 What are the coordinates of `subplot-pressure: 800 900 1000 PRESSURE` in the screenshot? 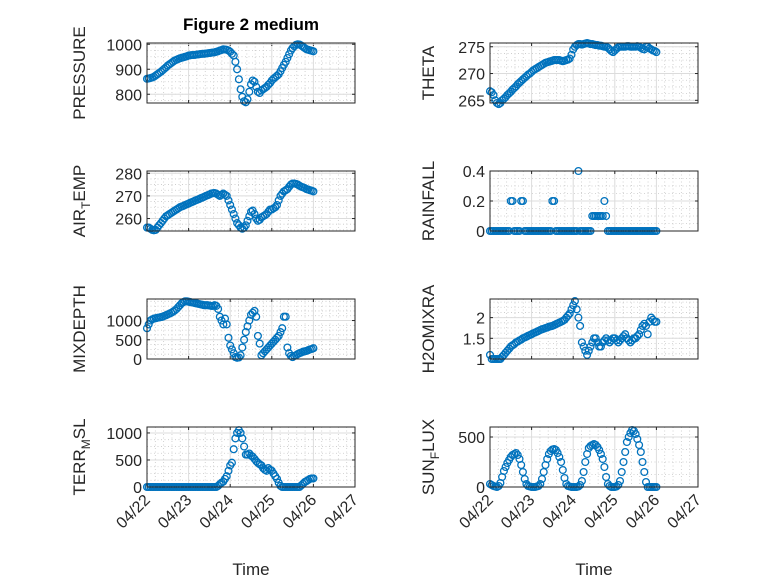 It's located at (213, 73).